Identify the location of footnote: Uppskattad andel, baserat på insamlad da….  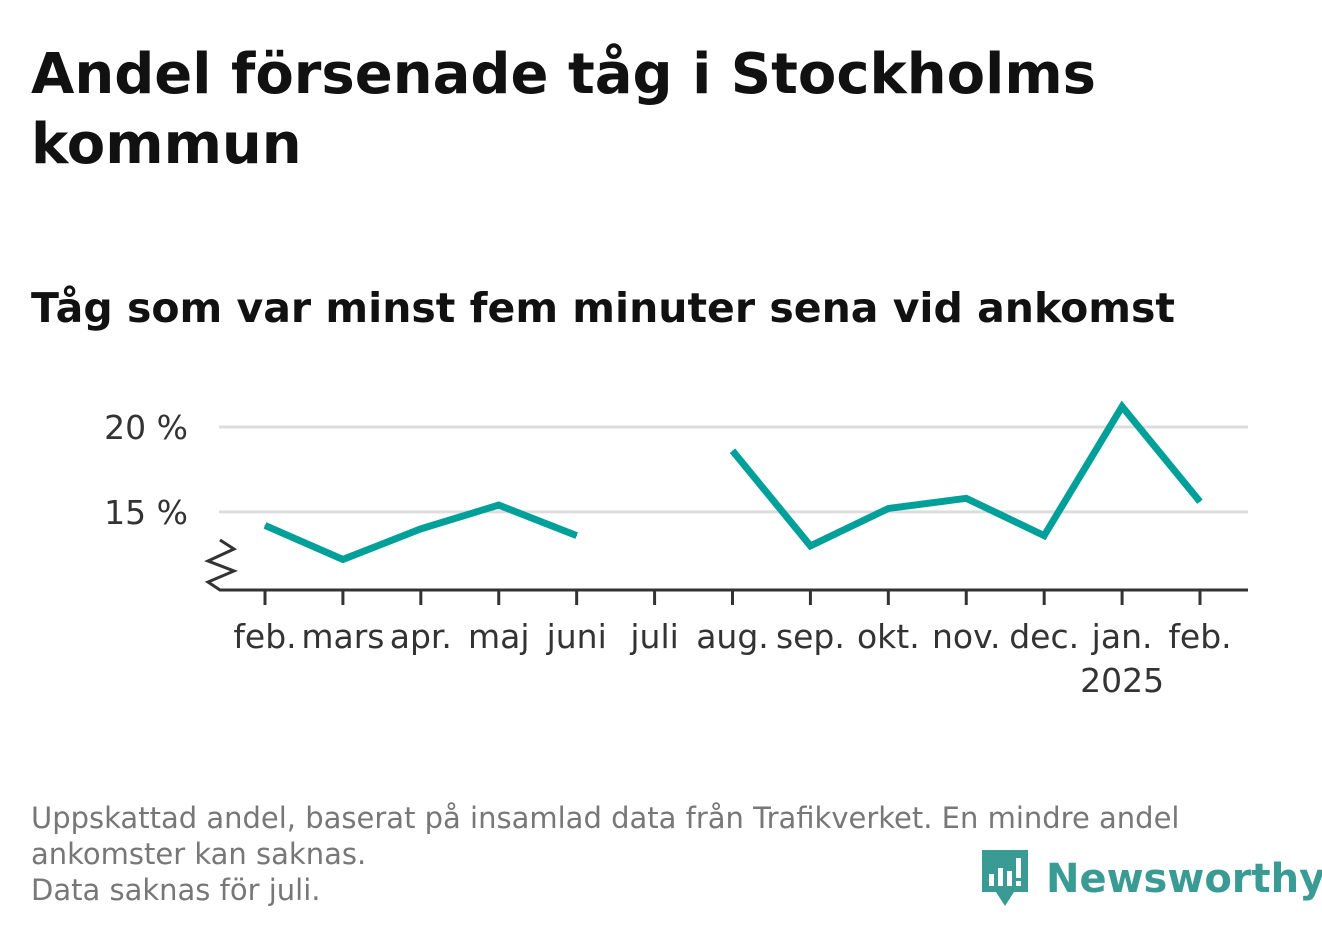
(656, 854).